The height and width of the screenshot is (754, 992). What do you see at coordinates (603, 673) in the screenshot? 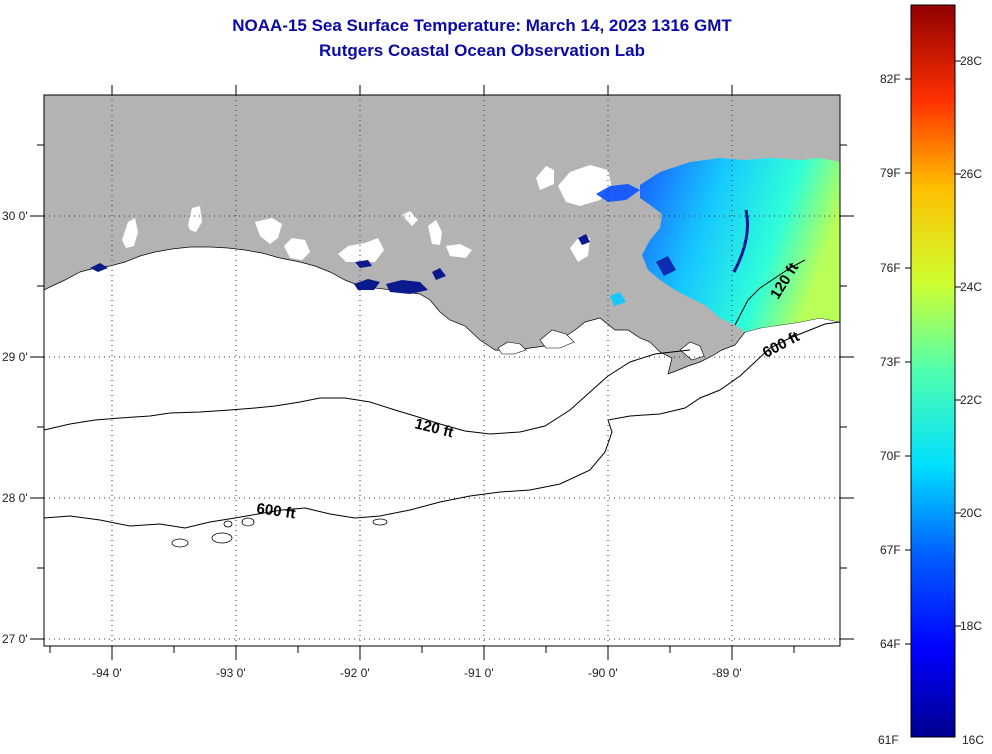
I see `lon-label: -90 0'` at bounding box center [603, 673].